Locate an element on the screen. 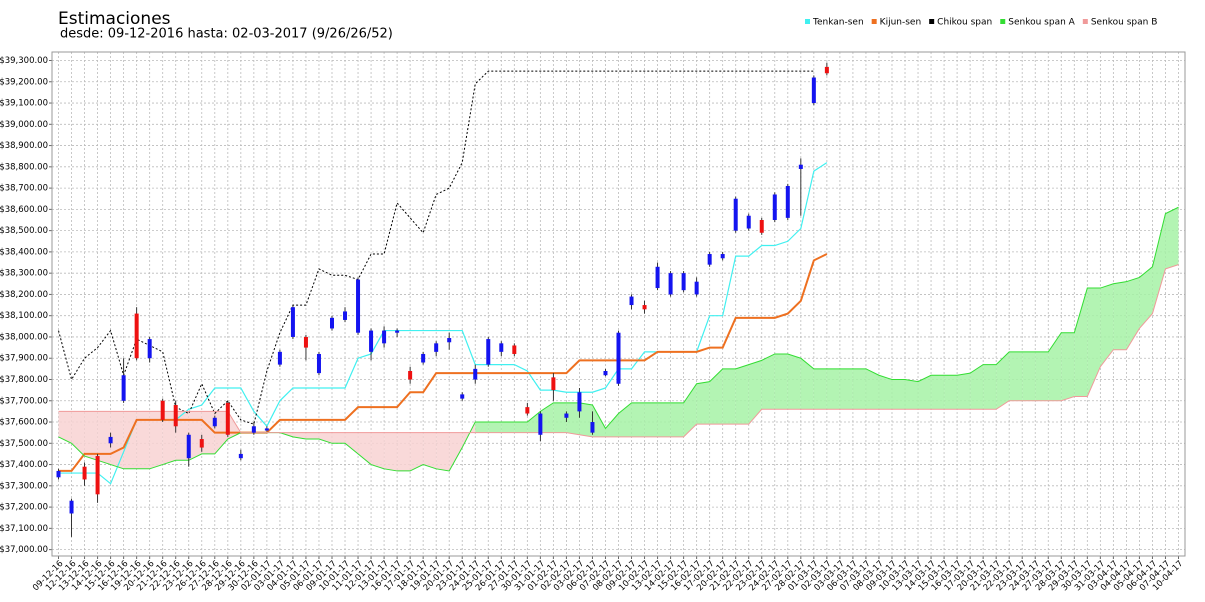  y-tick-label: $37,200.00 is located at coordinates (24, 508).